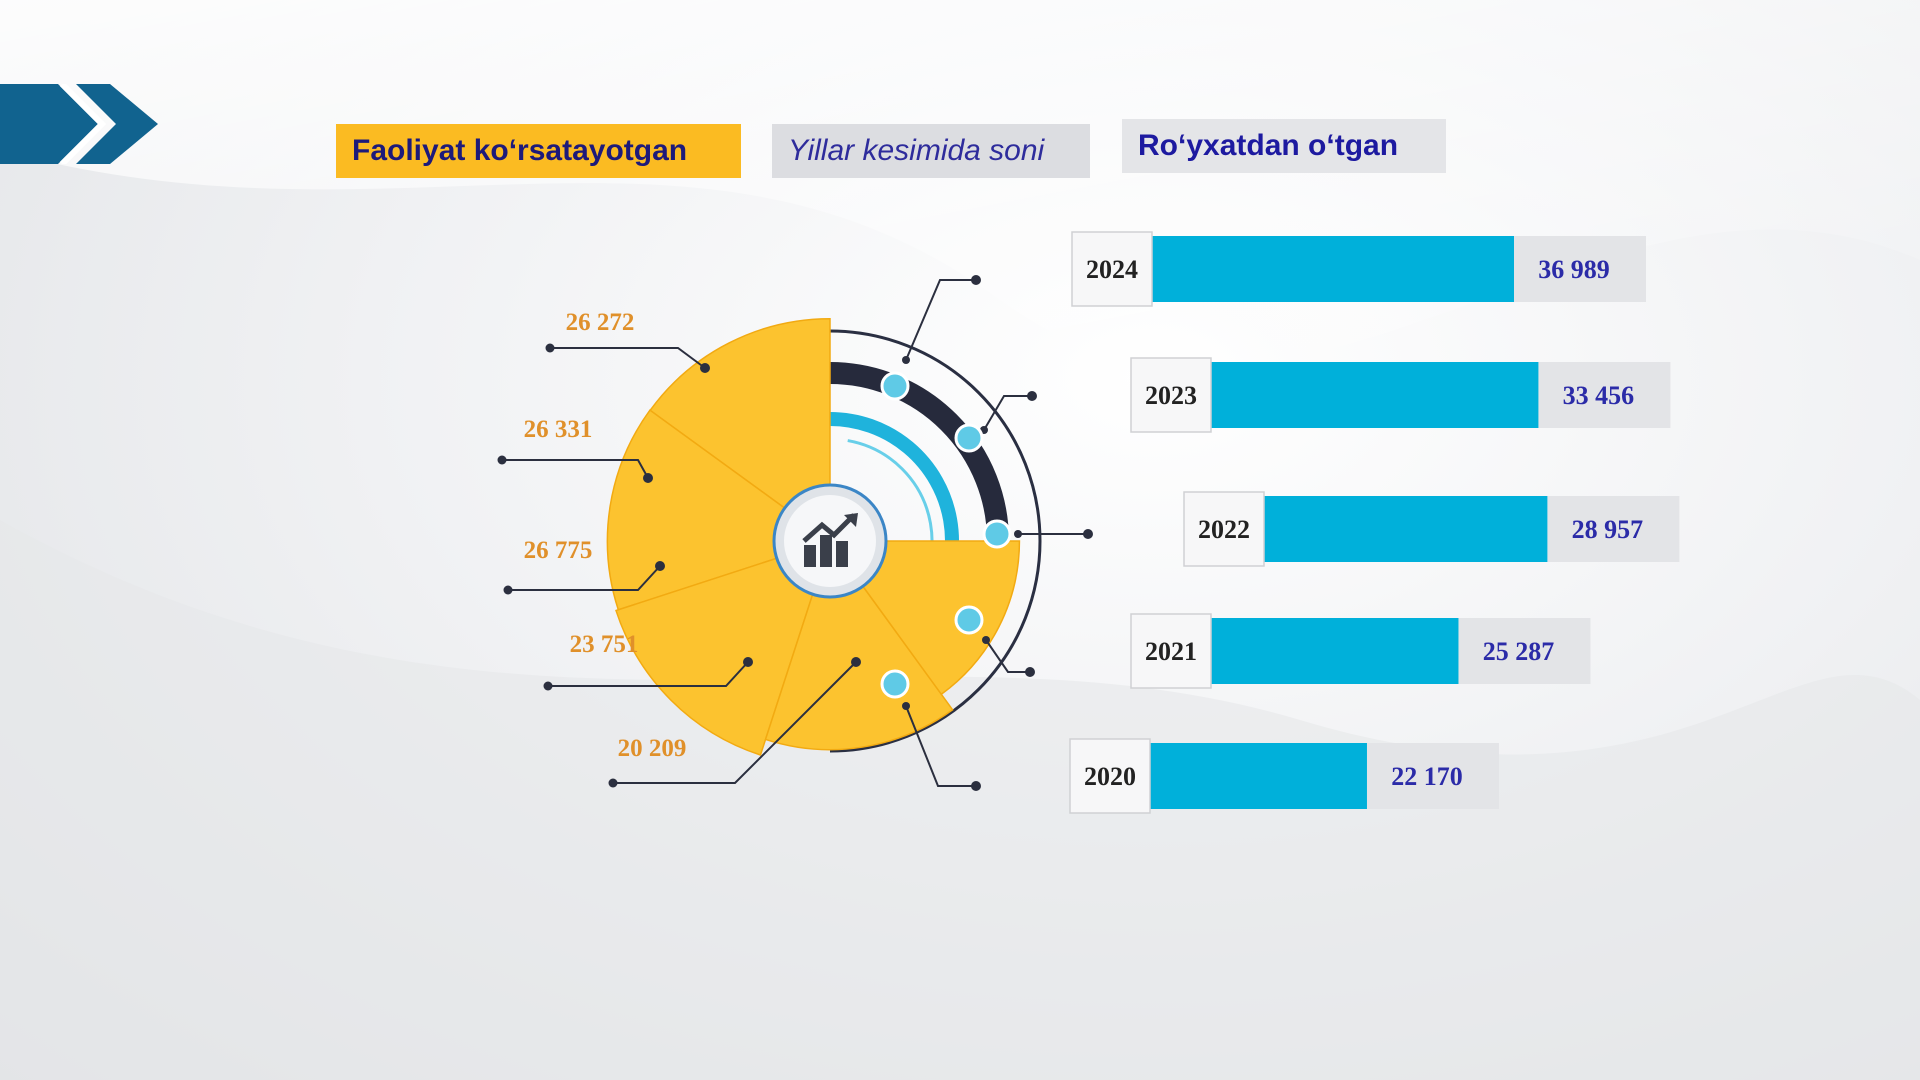 The image size is (1920, 1080). I want to click on year-label-2023: 2023, so click(1171, 395).